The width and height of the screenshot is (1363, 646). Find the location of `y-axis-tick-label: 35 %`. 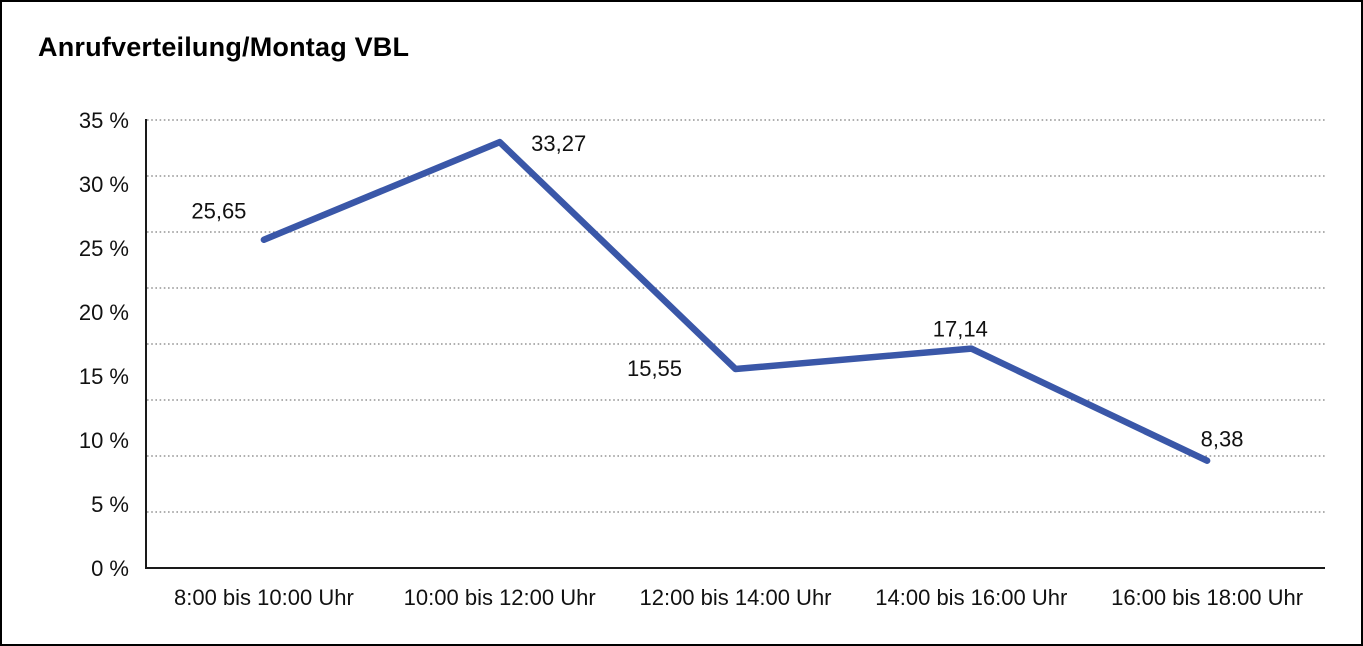

y-axis-tick-label: 35 % is located at coordinates (104, 120).